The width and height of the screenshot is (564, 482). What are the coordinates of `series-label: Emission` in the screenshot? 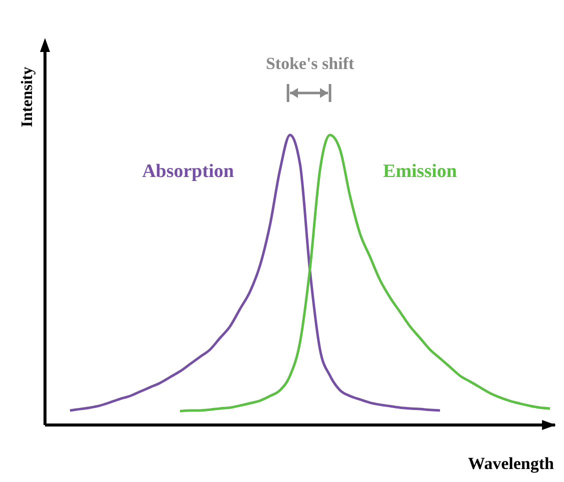 It's located at (420, 172).